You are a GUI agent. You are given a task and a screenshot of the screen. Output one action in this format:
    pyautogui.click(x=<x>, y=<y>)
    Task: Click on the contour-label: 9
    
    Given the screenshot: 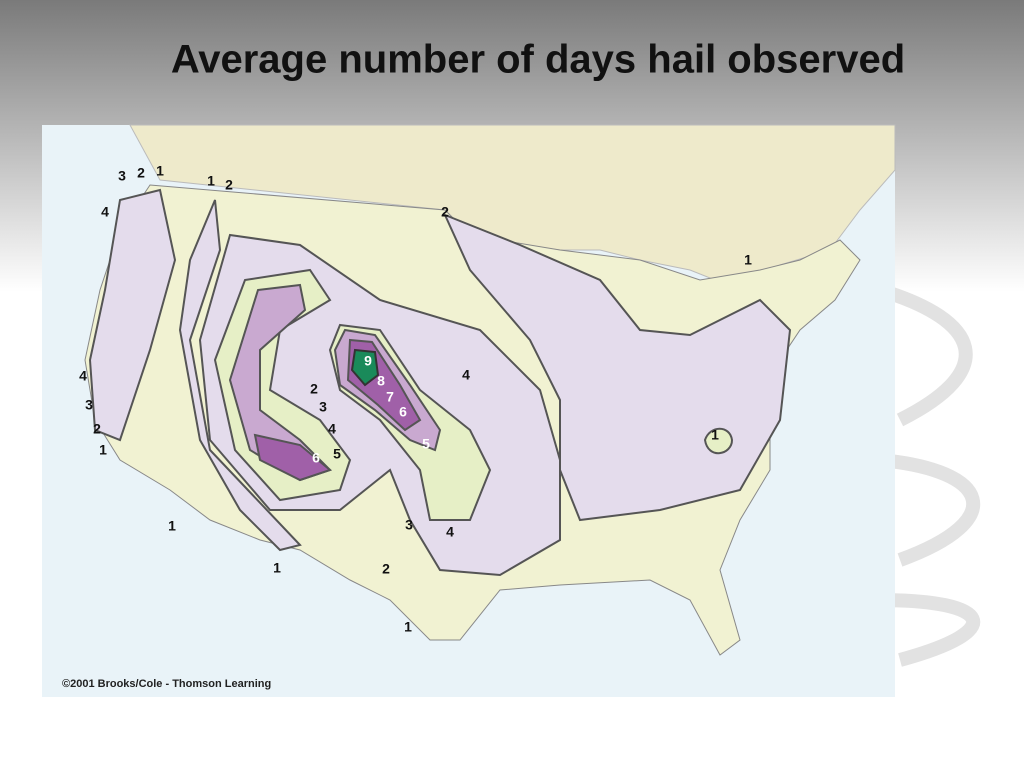 What is the action you would take?
    pyautogui.click(x=368, y=361)
    